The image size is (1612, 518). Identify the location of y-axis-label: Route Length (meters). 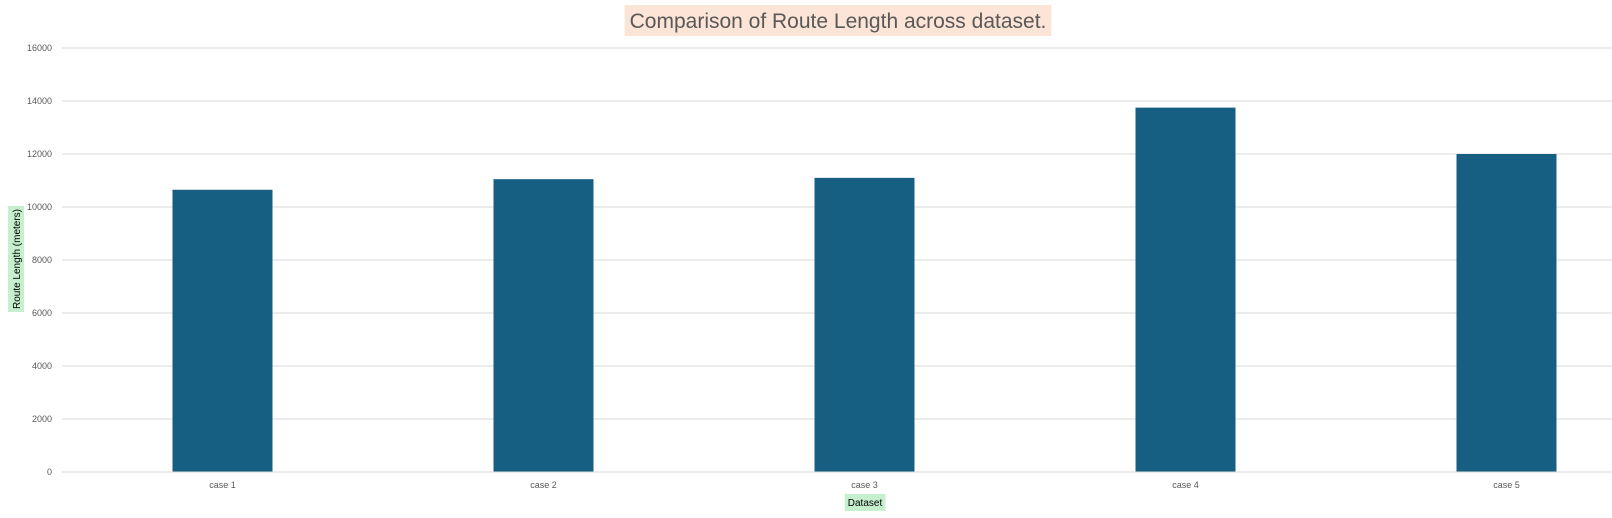
(17, 259).